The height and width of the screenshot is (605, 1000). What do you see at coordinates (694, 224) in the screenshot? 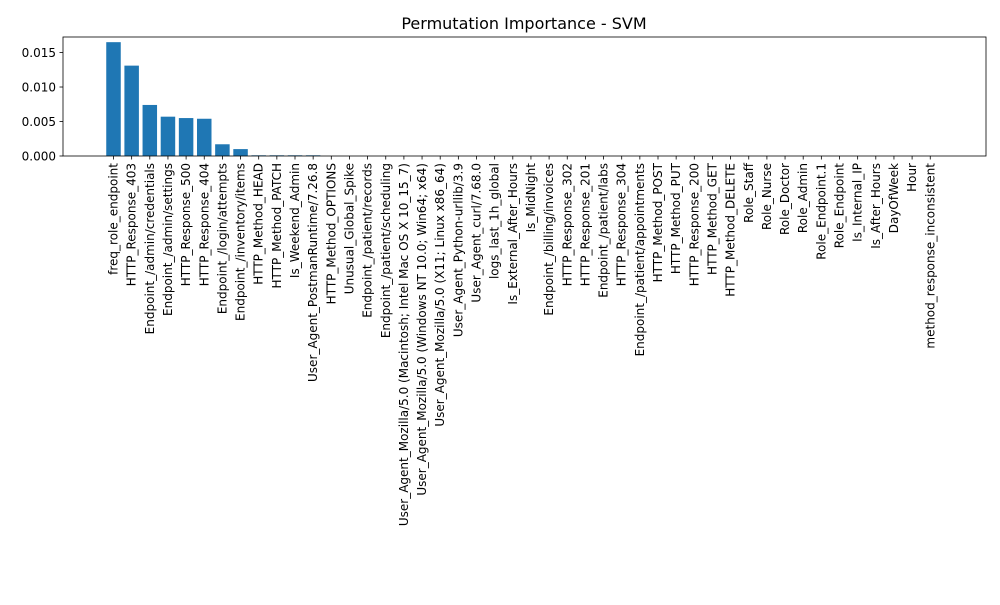
I see `x-tick-label-32: HTTP_Response_200` at bounding box center [694, 224].